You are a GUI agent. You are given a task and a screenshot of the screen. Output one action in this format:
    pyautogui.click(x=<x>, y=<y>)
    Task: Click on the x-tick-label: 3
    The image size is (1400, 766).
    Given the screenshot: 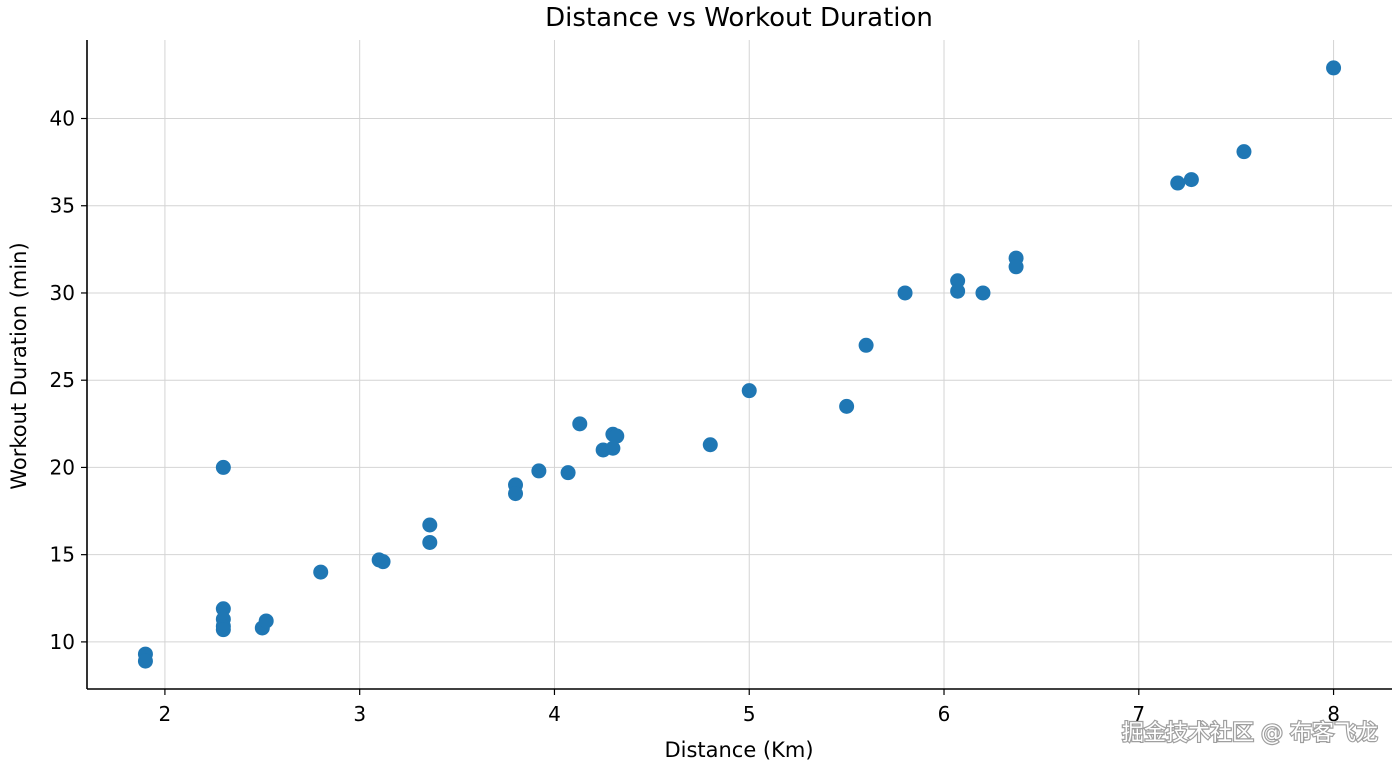 What is the action you would take?
    pyautogui.click(x=359, y=714)
    